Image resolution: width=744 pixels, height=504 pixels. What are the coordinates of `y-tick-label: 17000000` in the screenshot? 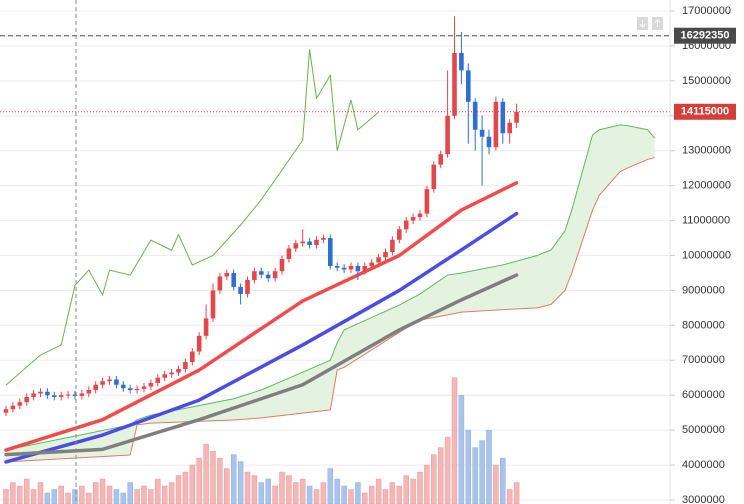 It's located at (706, 11).